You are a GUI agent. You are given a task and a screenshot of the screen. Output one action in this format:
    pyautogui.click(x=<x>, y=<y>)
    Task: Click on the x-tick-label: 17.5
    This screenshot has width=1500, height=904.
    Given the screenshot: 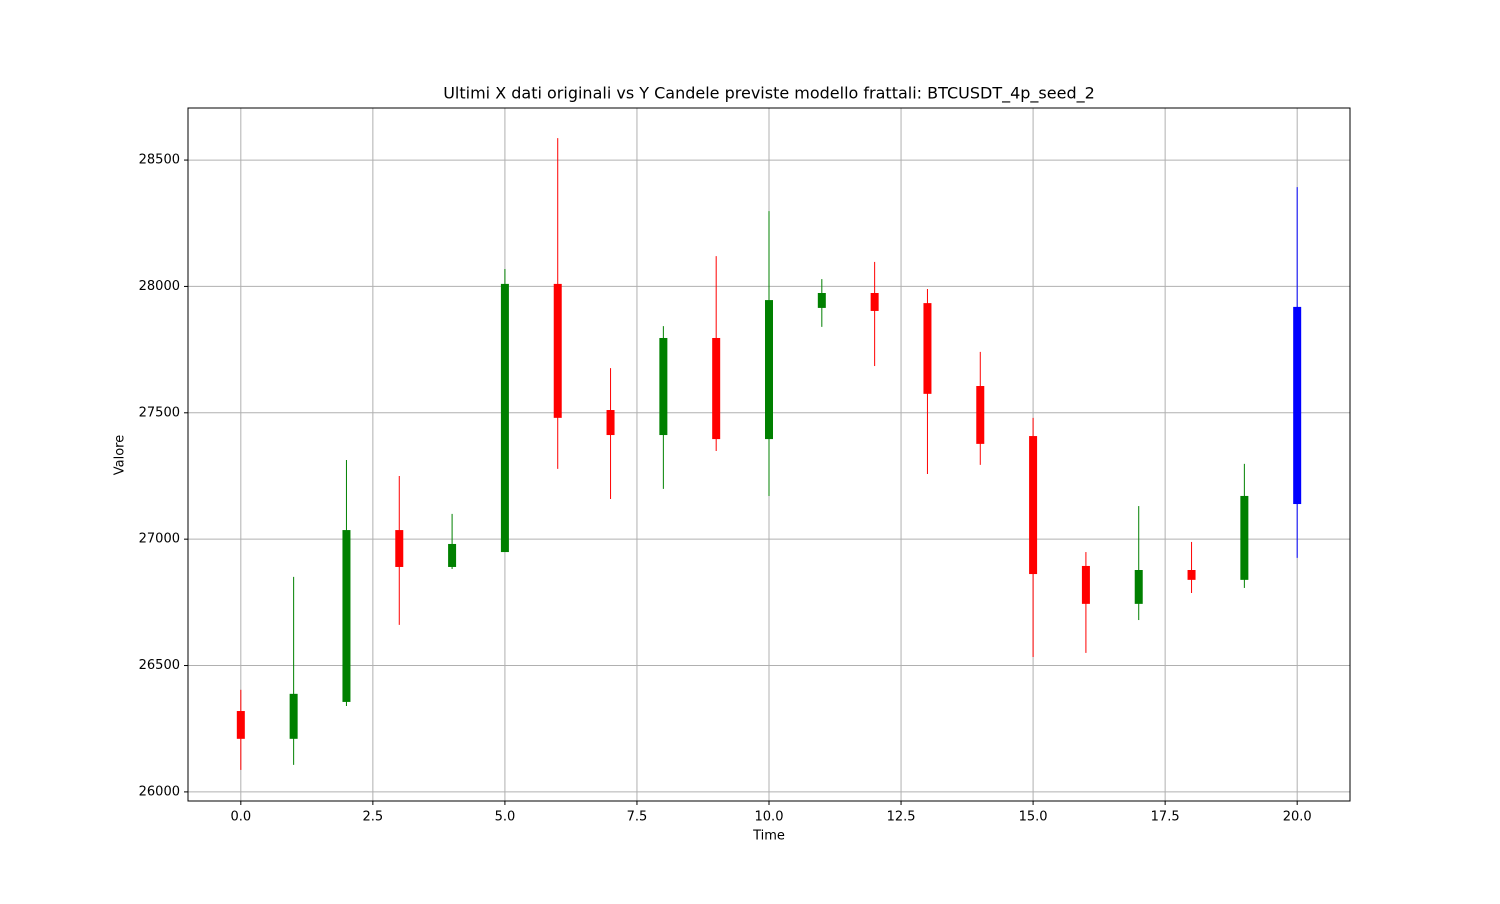 What is the action you would take?
    pyautogui.click(x=1165, y=817)
    